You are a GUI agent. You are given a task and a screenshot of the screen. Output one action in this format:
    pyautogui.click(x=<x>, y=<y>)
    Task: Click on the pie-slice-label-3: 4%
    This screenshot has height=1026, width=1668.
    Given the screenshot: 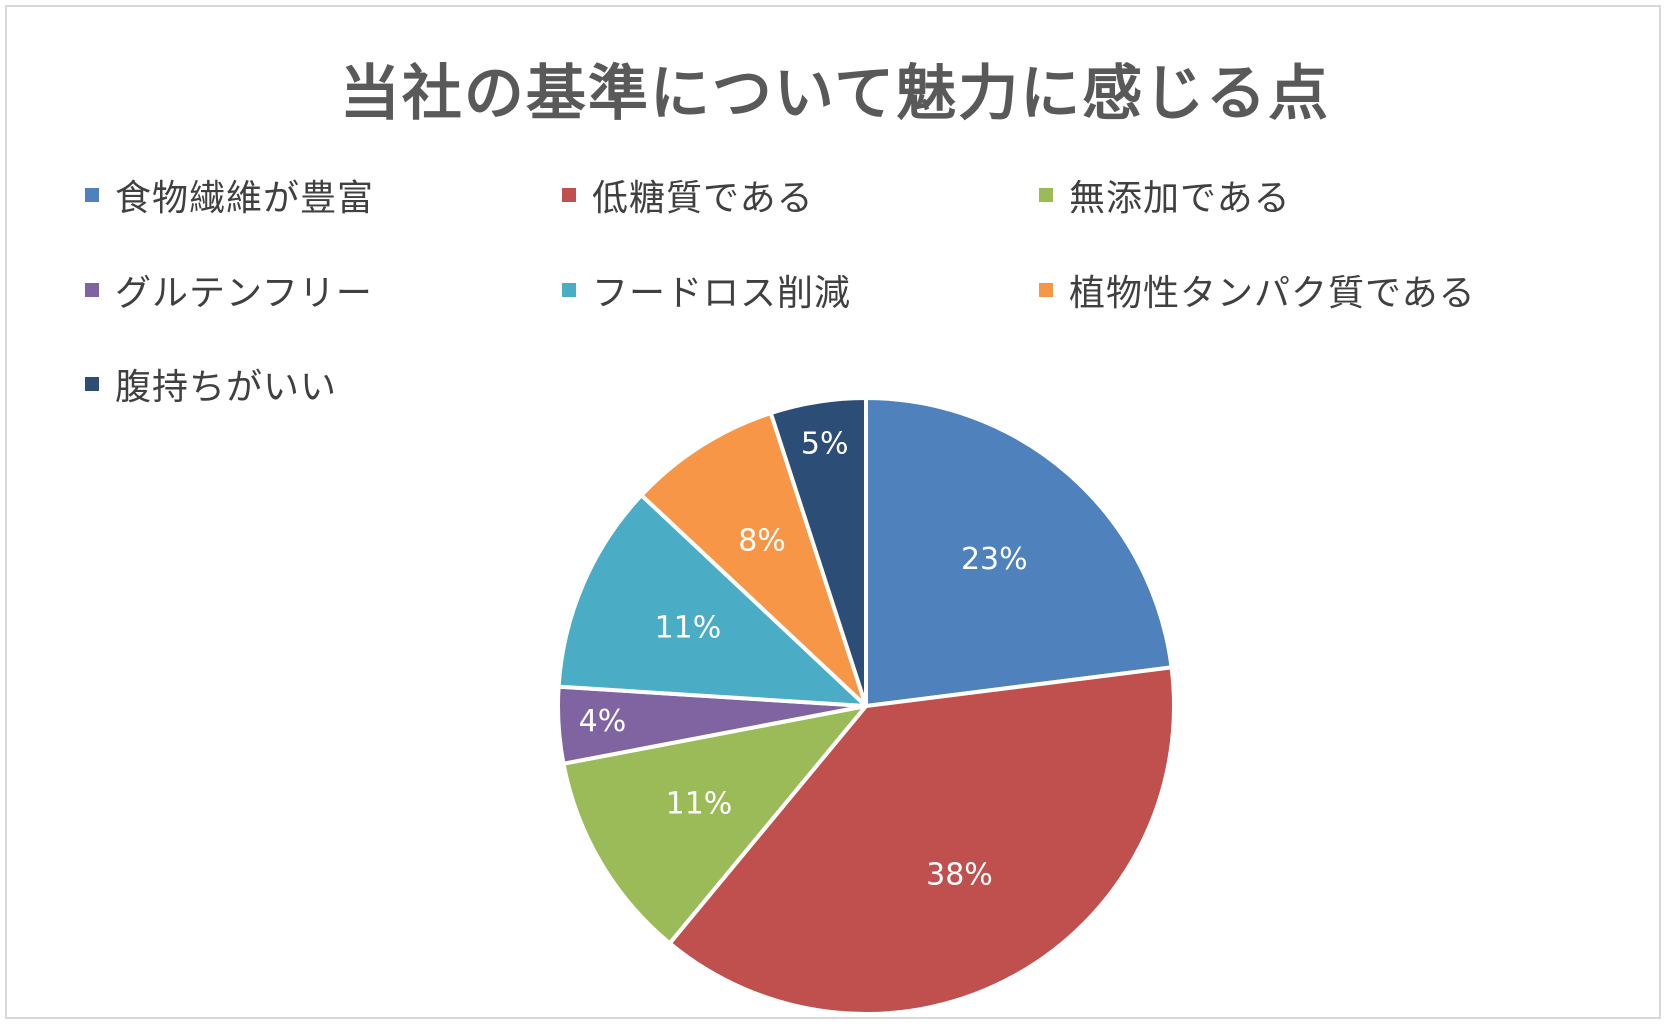 What is the action you would take?
    pyautogui.click(x=603, y=721)
    